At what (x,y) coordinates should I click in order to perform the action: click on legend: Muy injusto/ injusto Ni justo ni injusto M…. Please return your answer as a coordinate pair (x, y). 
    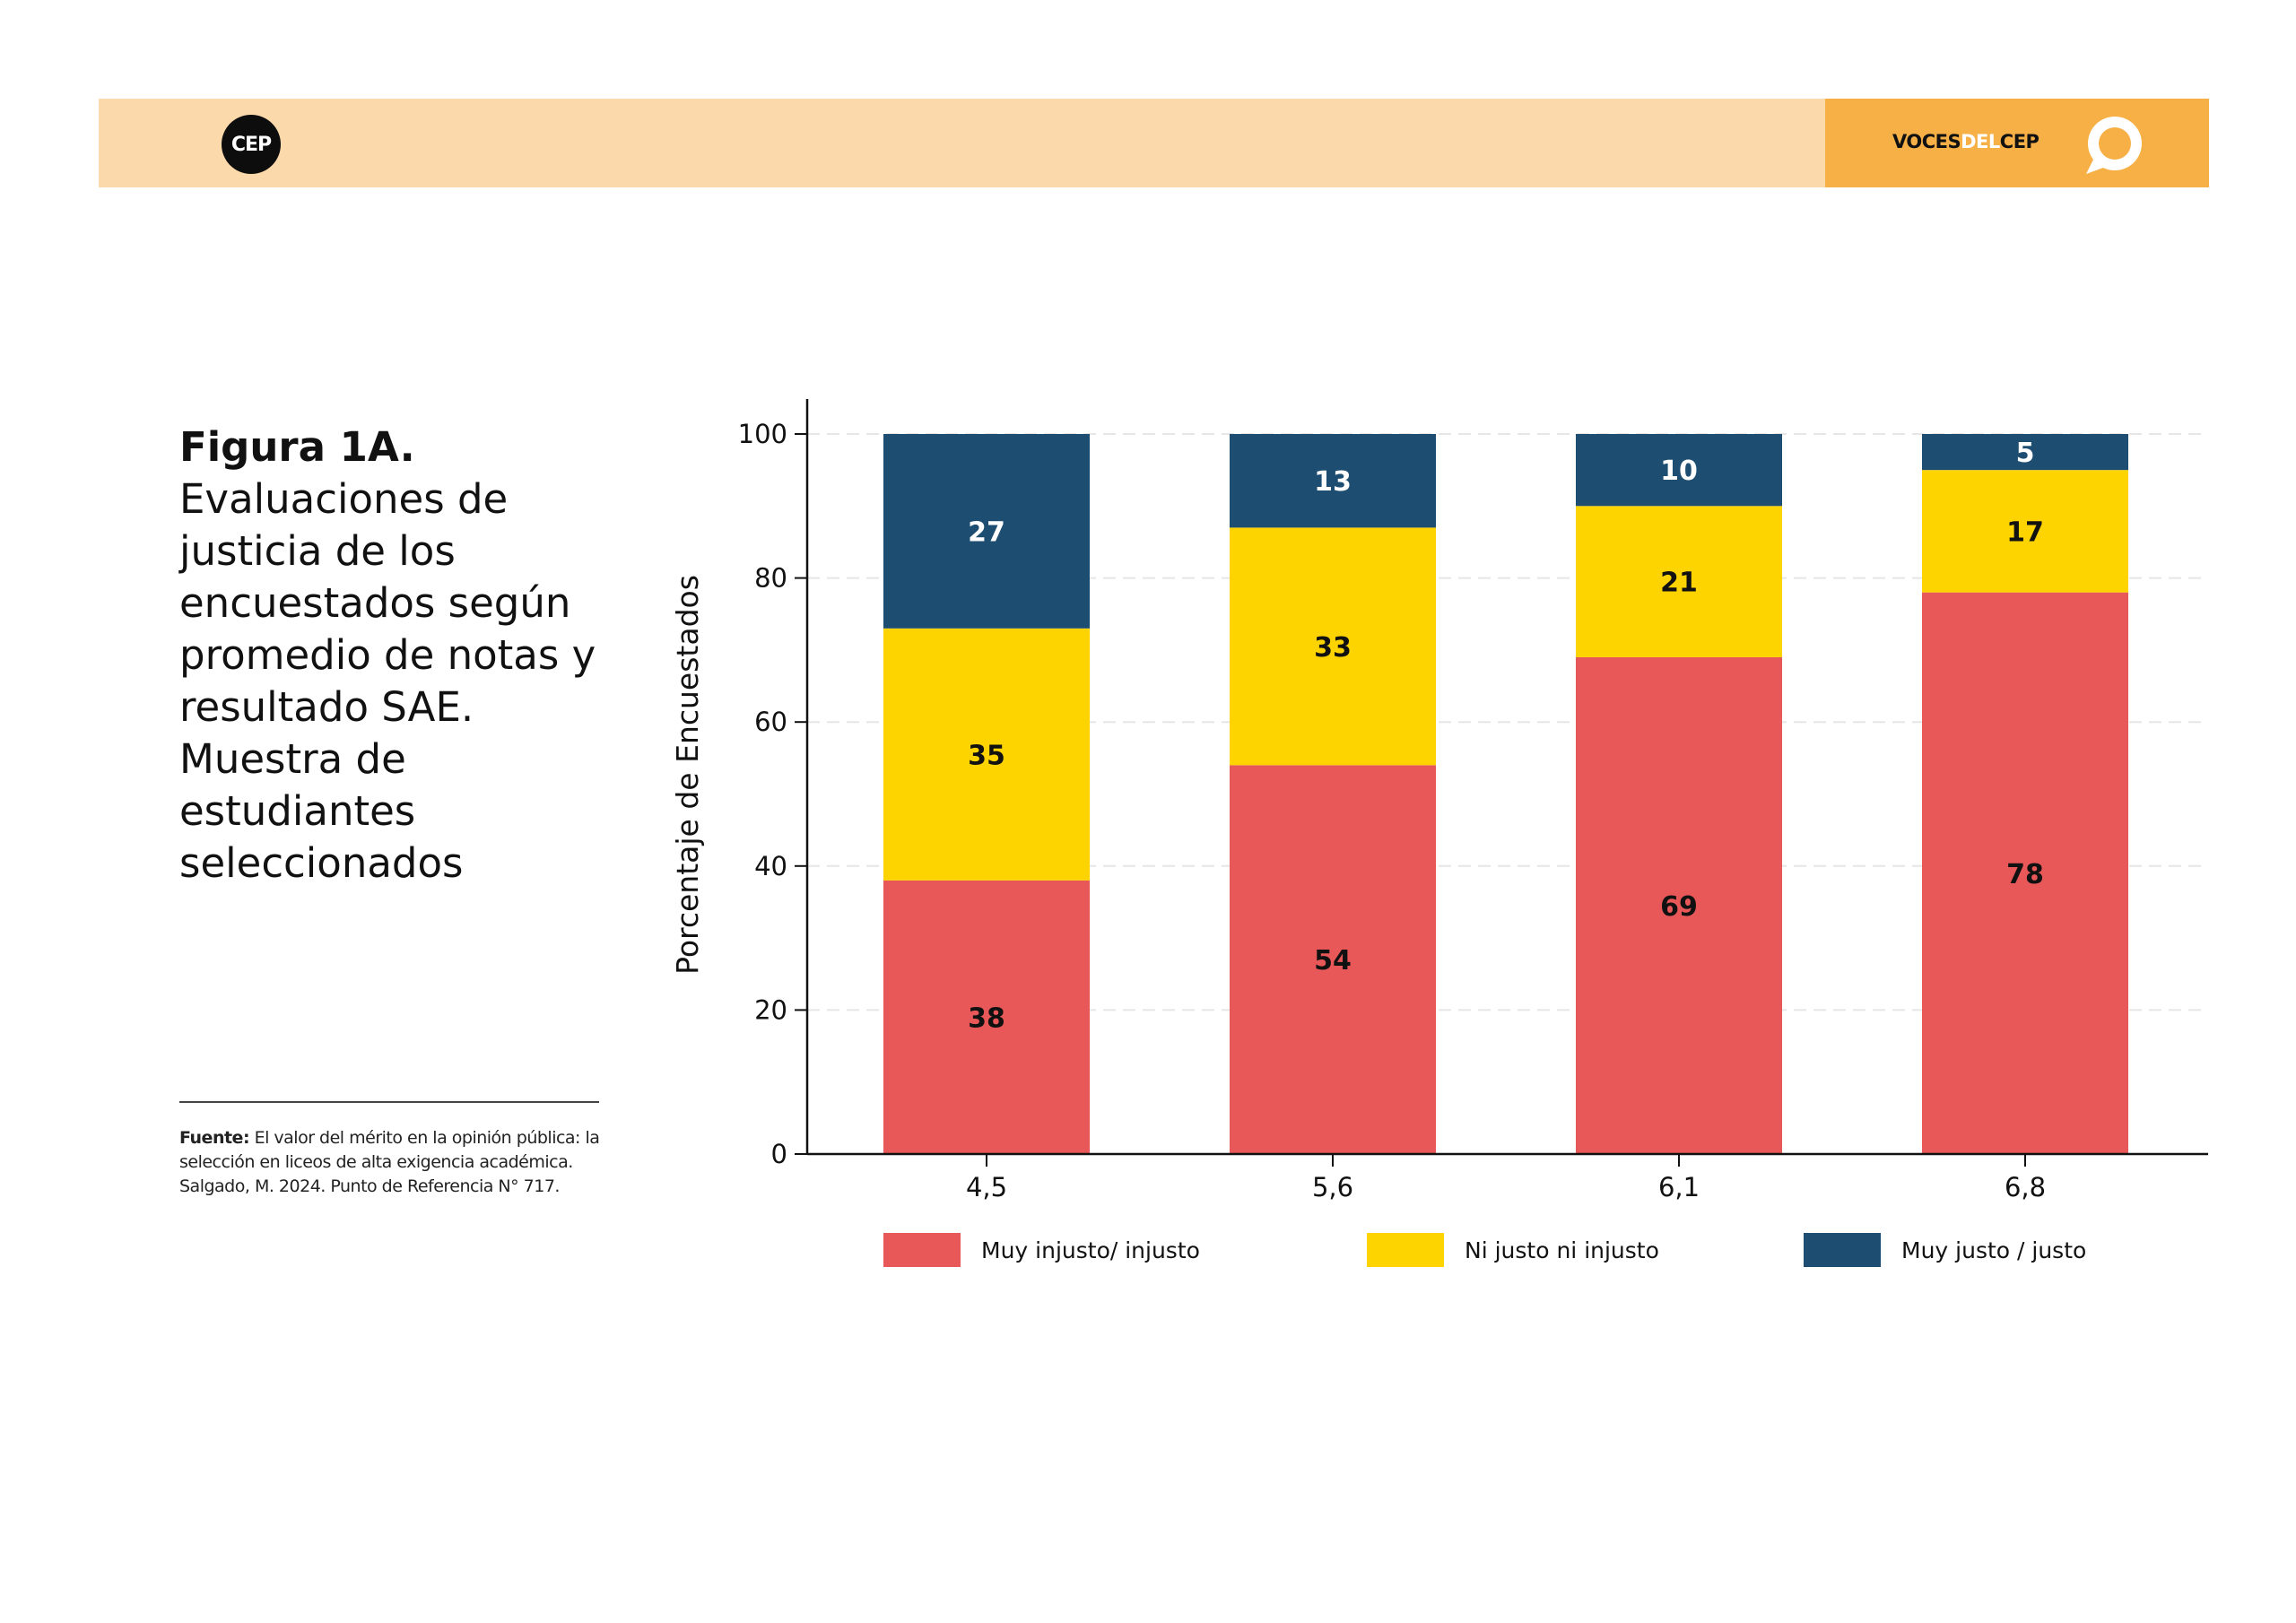
    Looking at the image, I should click on (1484, 1250).